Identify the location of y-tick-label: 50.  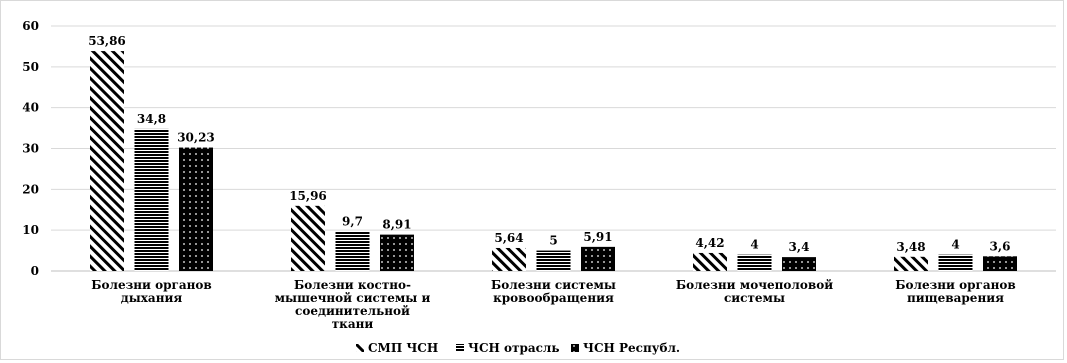
(30, 67).